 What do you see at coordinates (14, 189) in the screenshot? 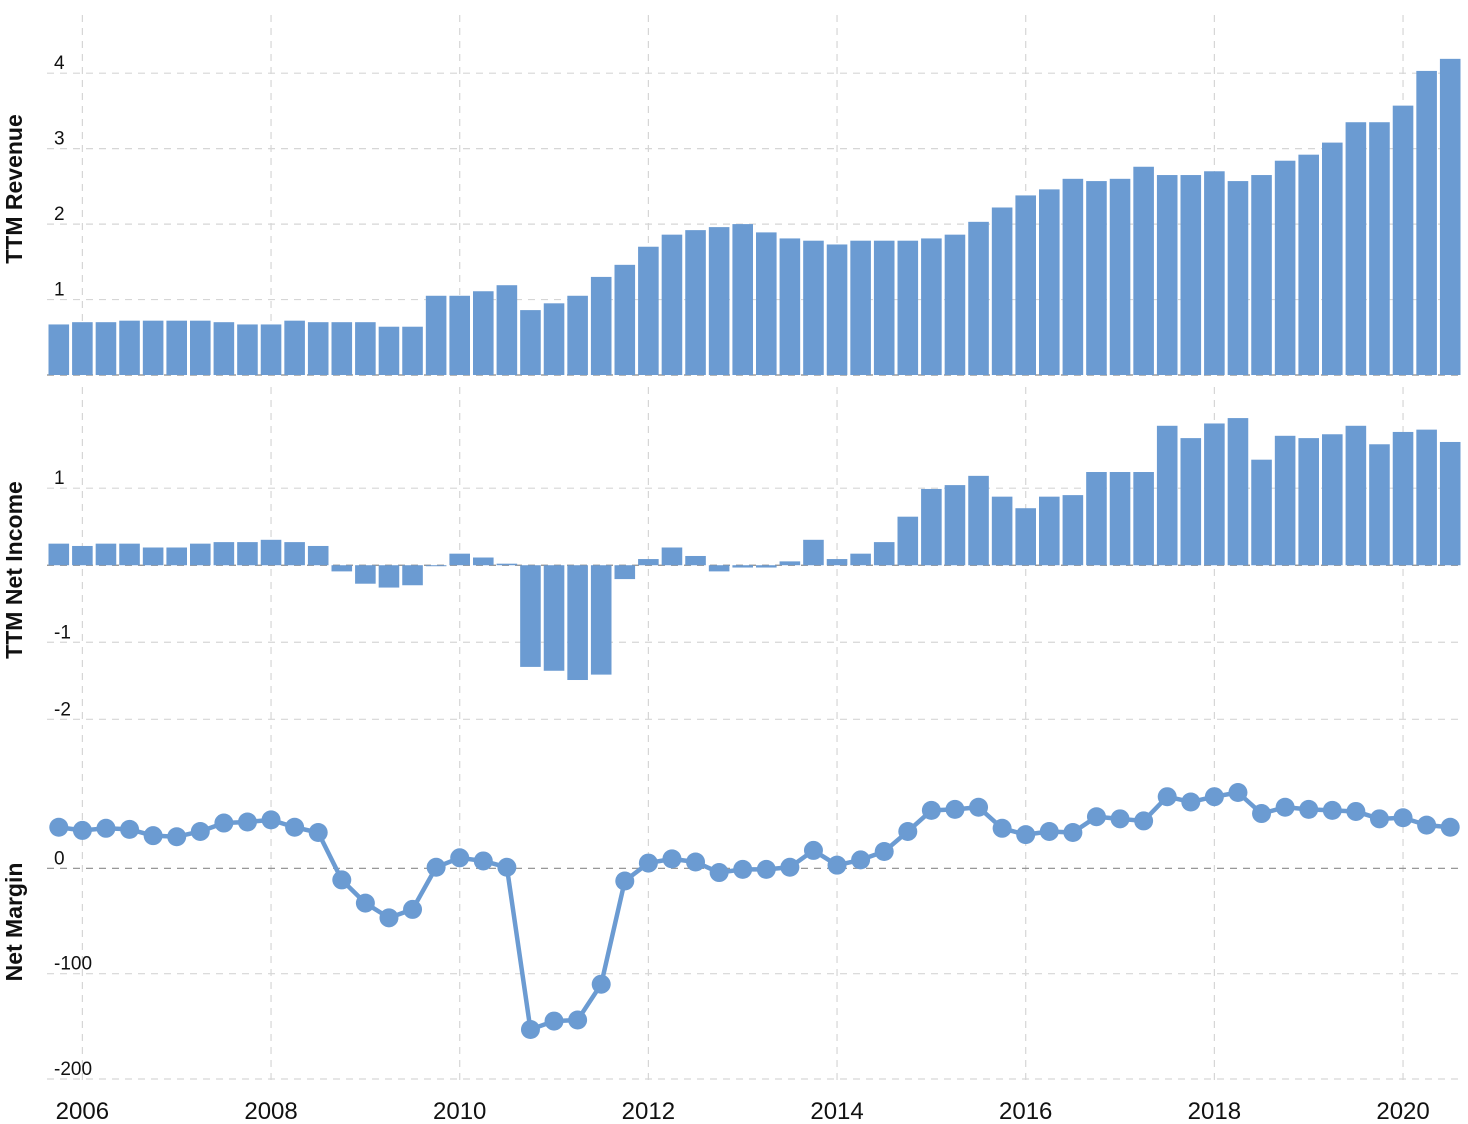
I see `y-axis-title: TTM Revenue` at bounding box center [14, 189].